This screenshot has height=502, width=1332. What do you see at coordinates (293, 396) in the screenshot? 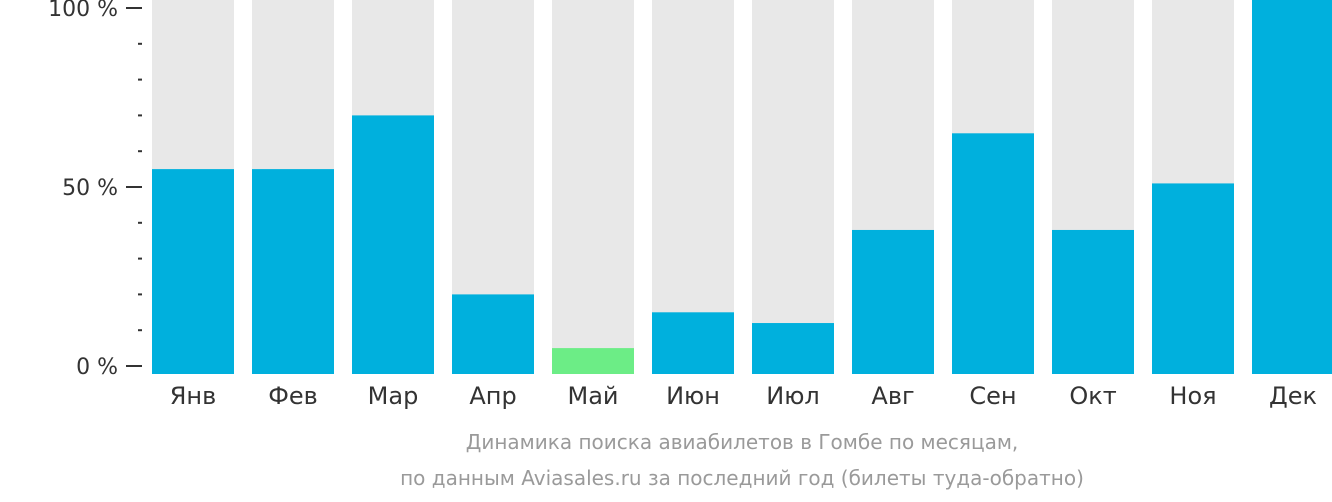
I see `x-tick-label-2: Фев` at bounding box center [293, 396].